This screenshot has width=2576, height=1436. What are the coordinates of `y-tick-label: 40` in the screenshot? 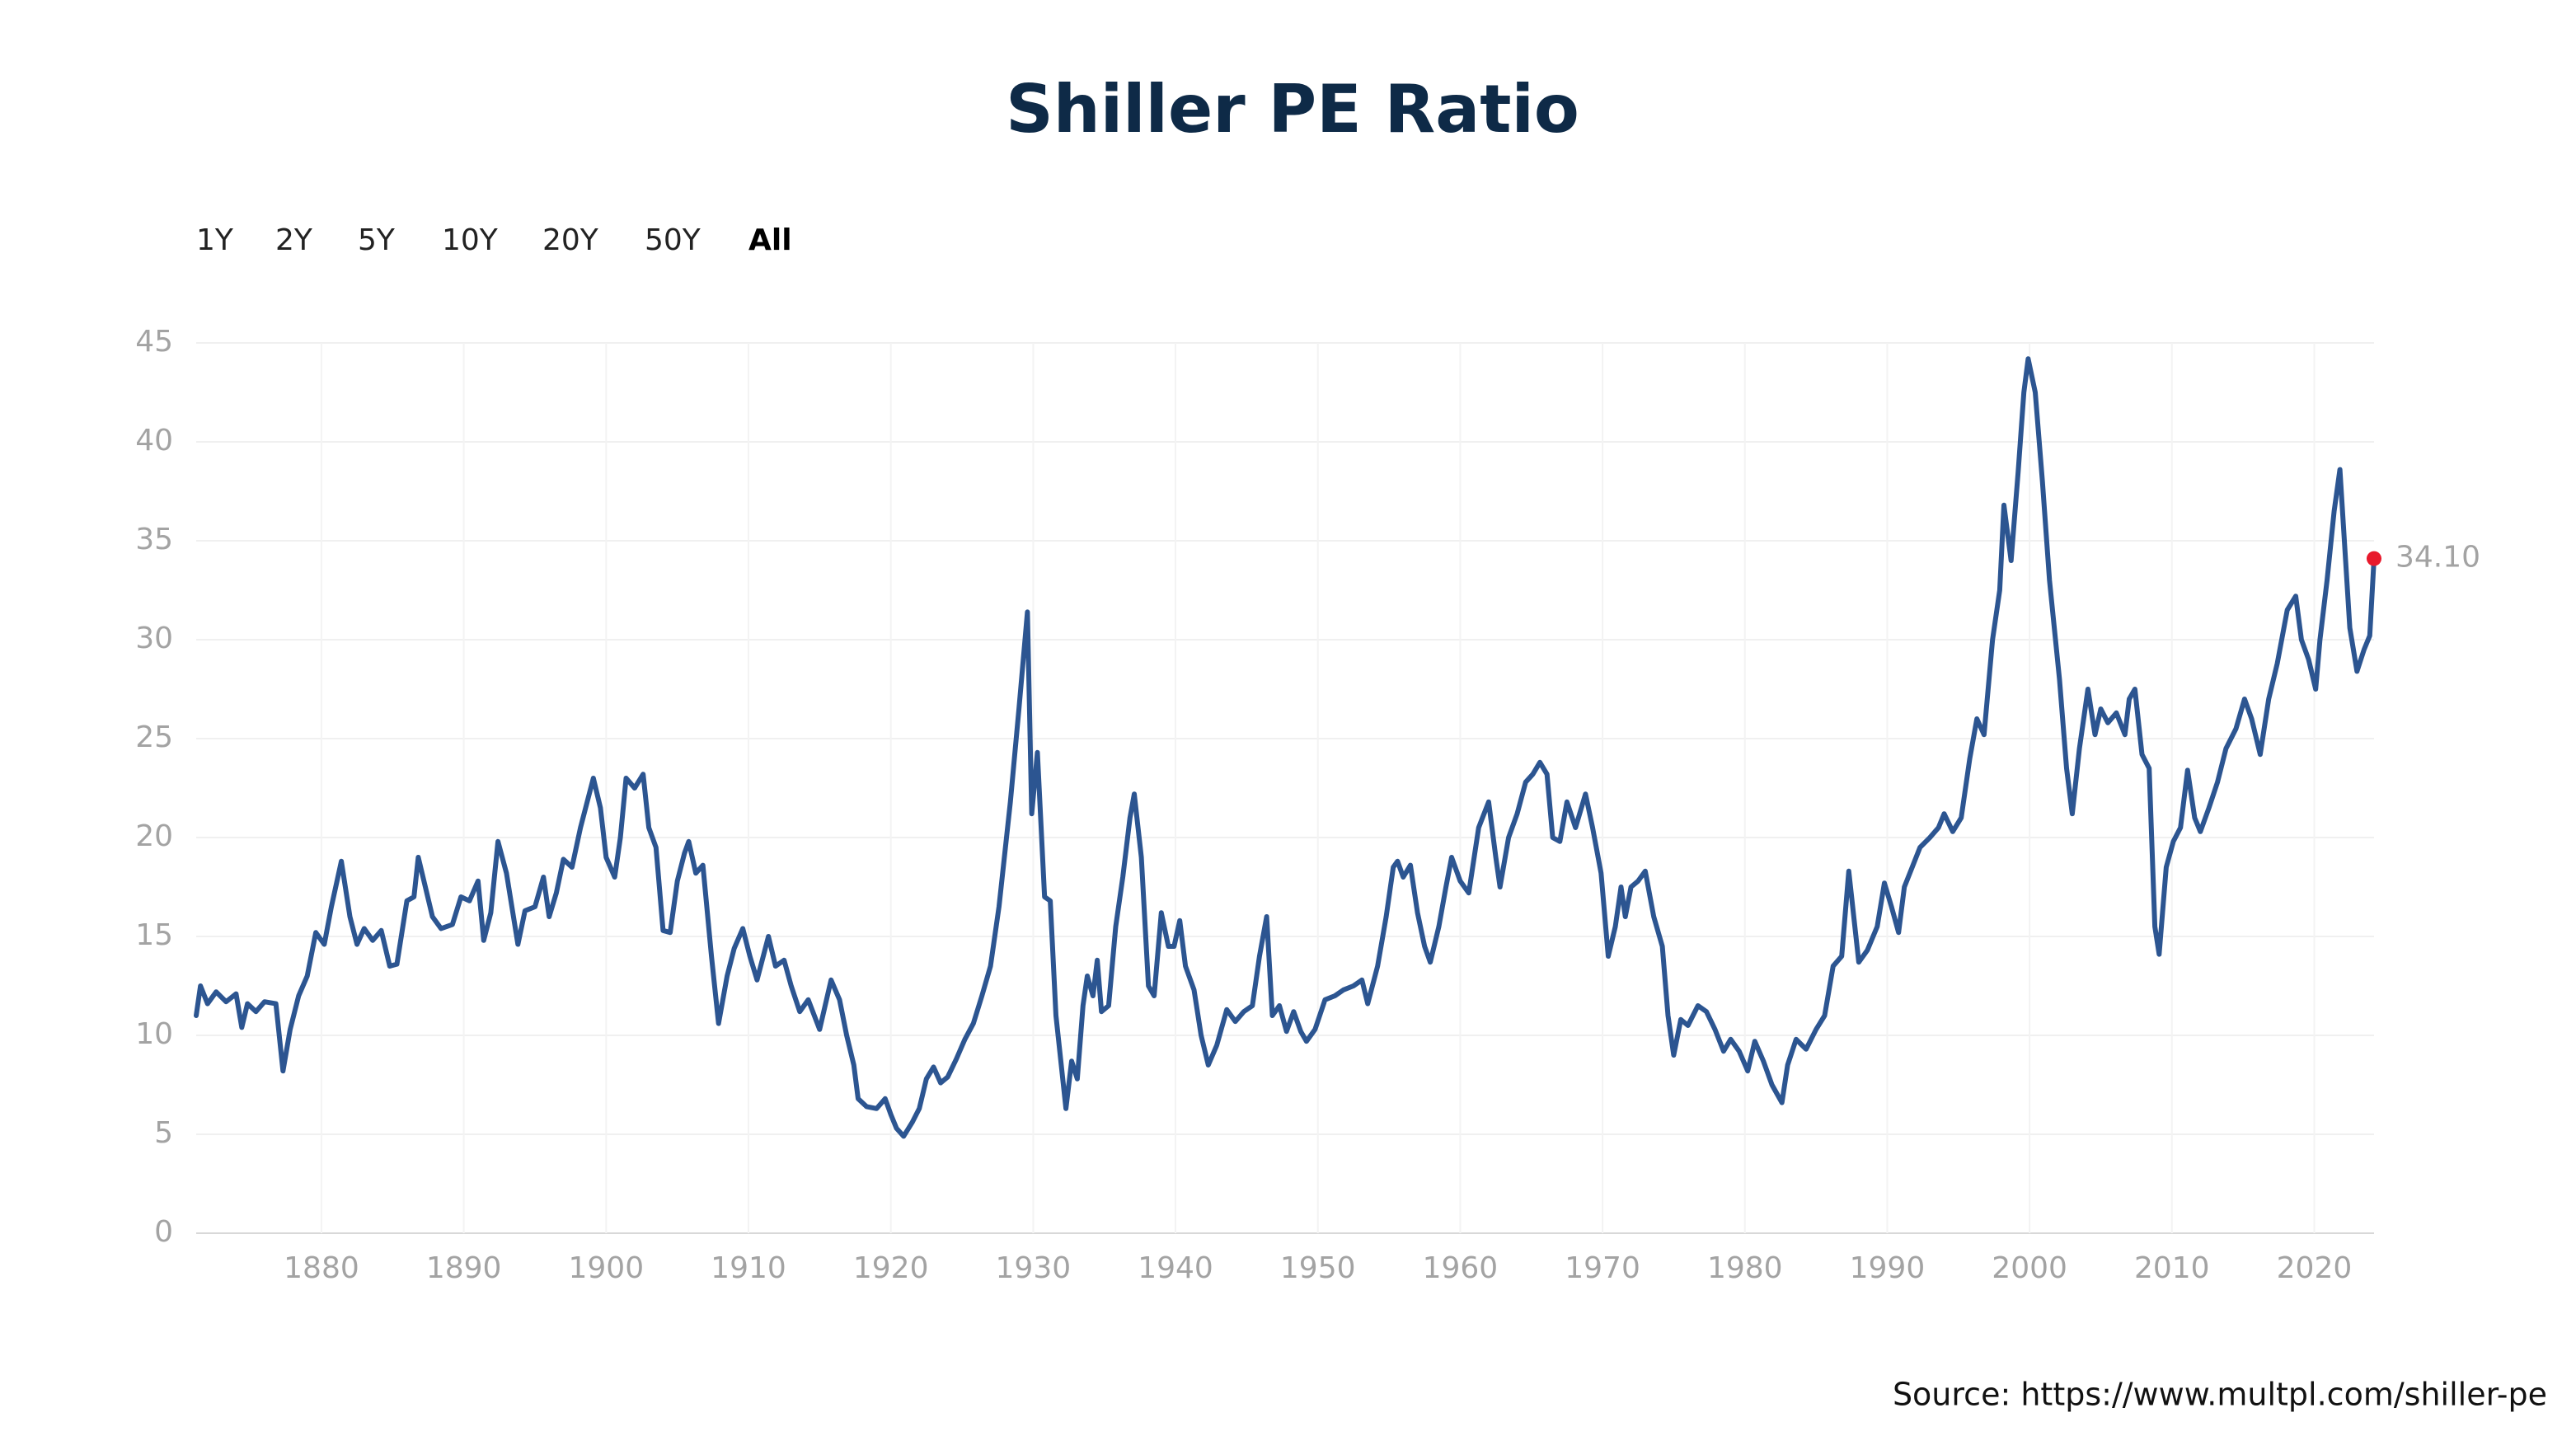 It's located at (154, 441).